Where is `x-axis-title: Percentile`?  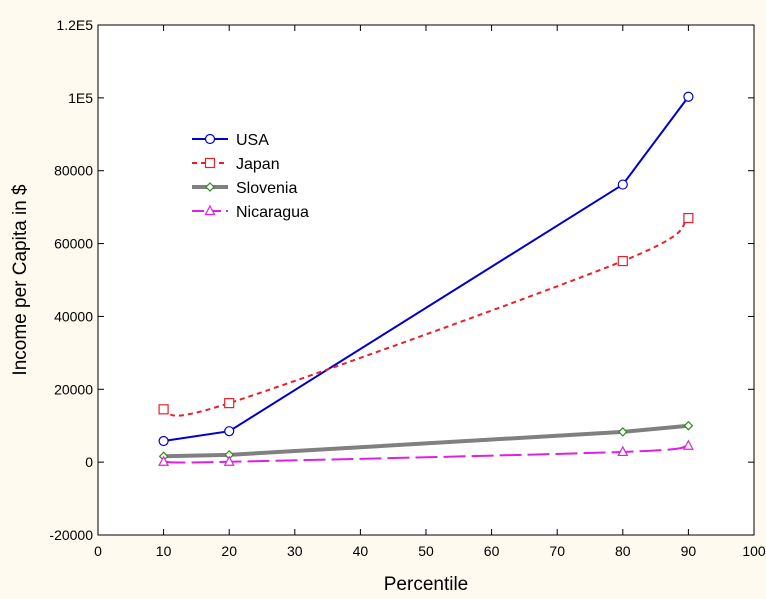
x-axis-title: Percentile is located at coordinates (426, 584).